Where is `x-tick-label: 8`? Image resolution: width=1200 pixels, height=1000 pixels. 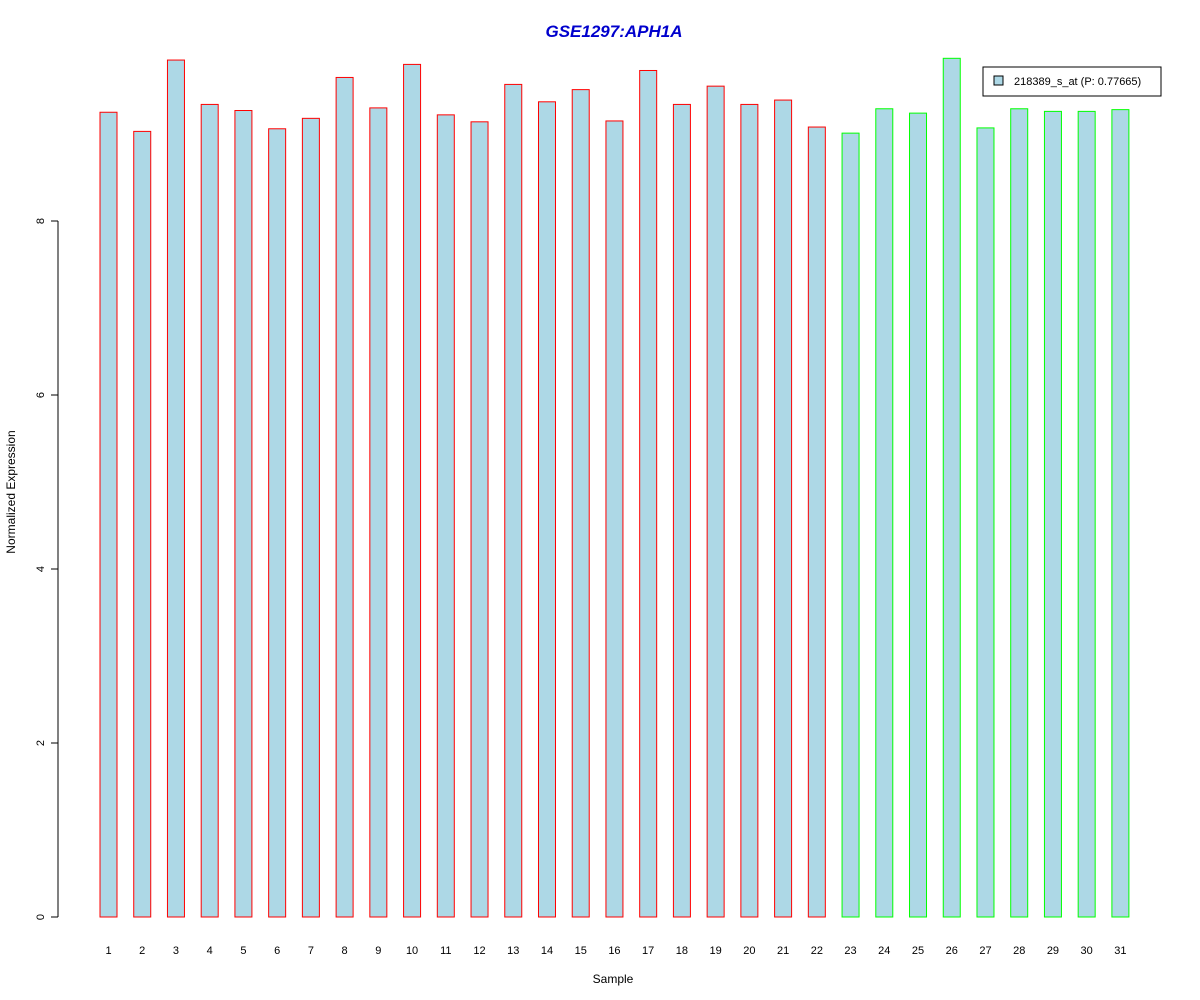 x-tick-label: 8 is located at coordinates (345, 951).